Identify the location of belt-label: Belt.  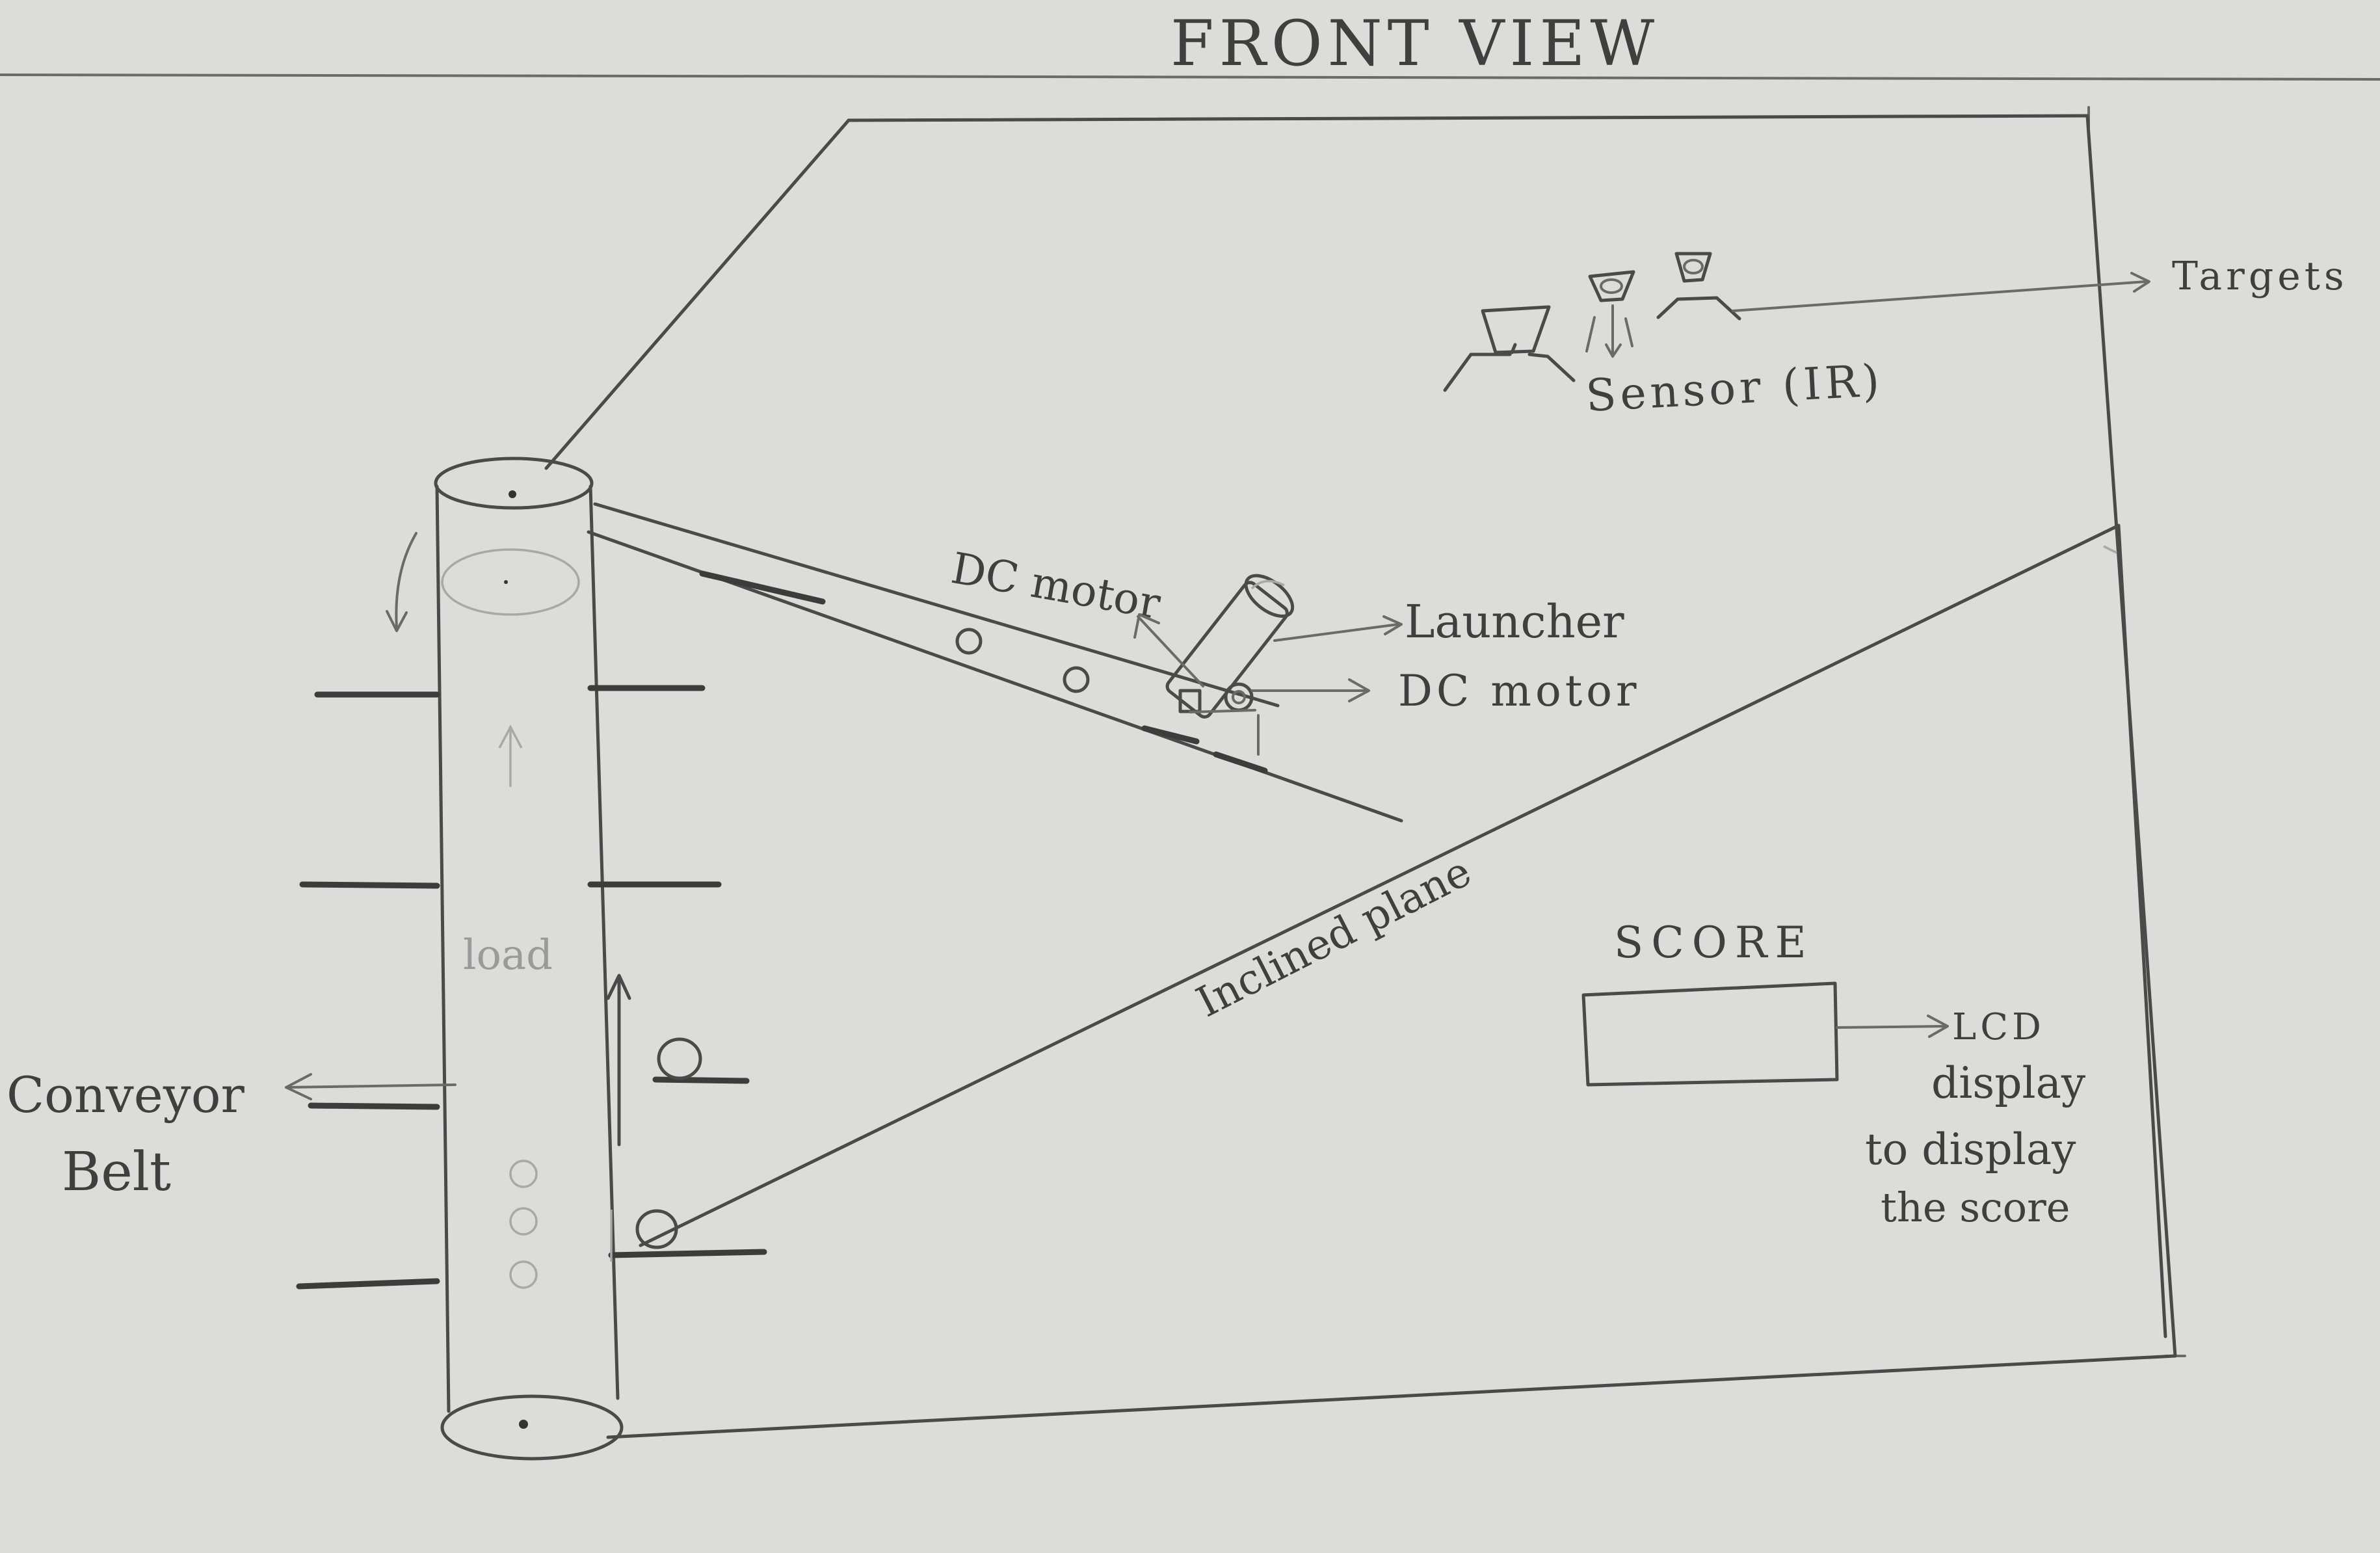
(116, 1172).